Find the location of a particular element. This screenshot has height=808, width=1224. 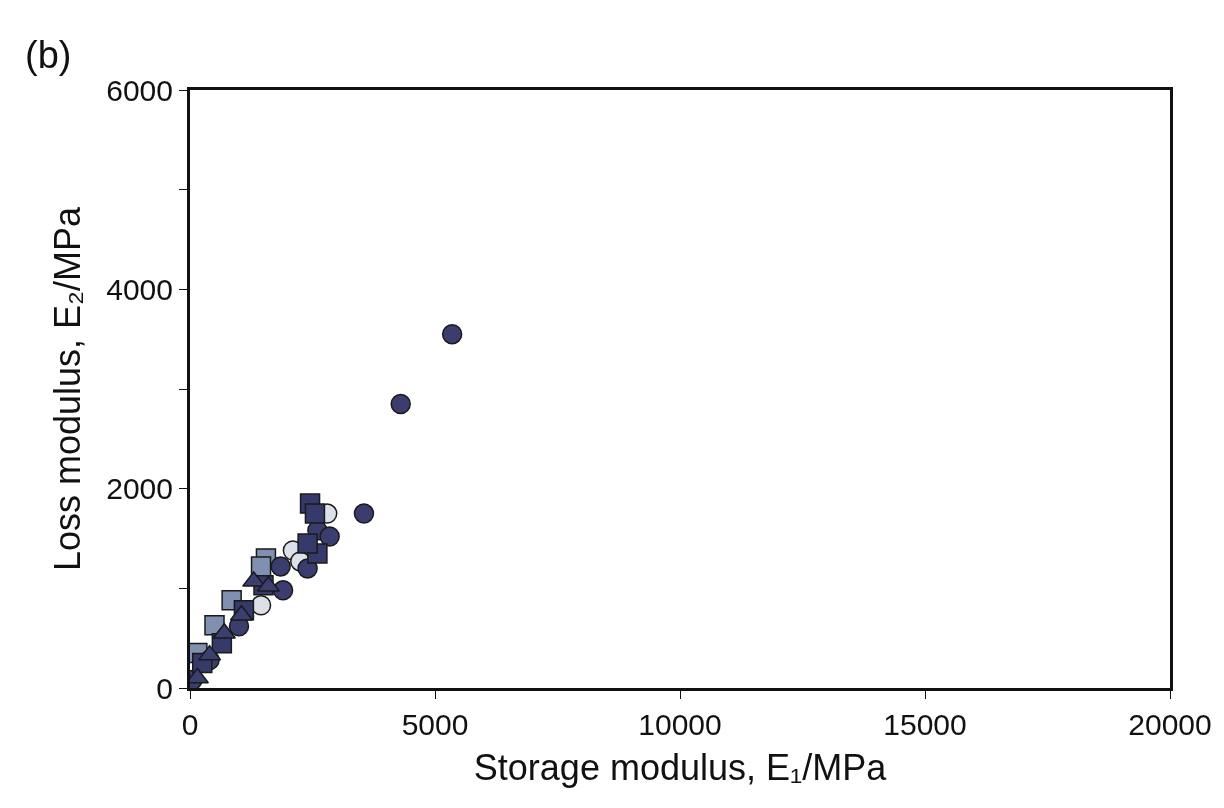

x-axis-title: Storage modulus, E₁/MPa is located at coordinates (680, 767).